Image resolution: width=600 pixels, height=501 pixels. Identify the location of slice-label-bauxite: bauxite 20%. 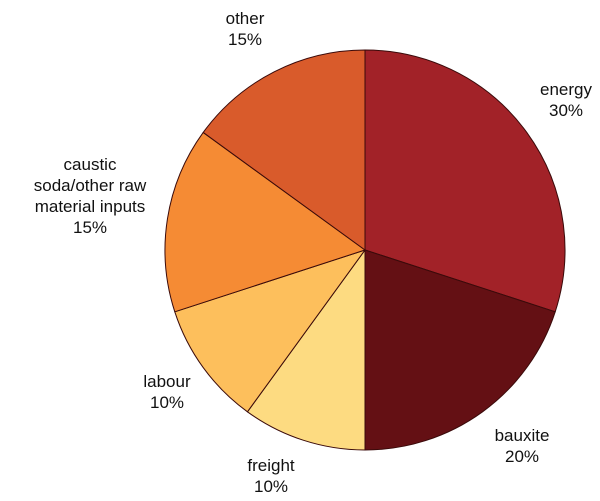
(522, 446).